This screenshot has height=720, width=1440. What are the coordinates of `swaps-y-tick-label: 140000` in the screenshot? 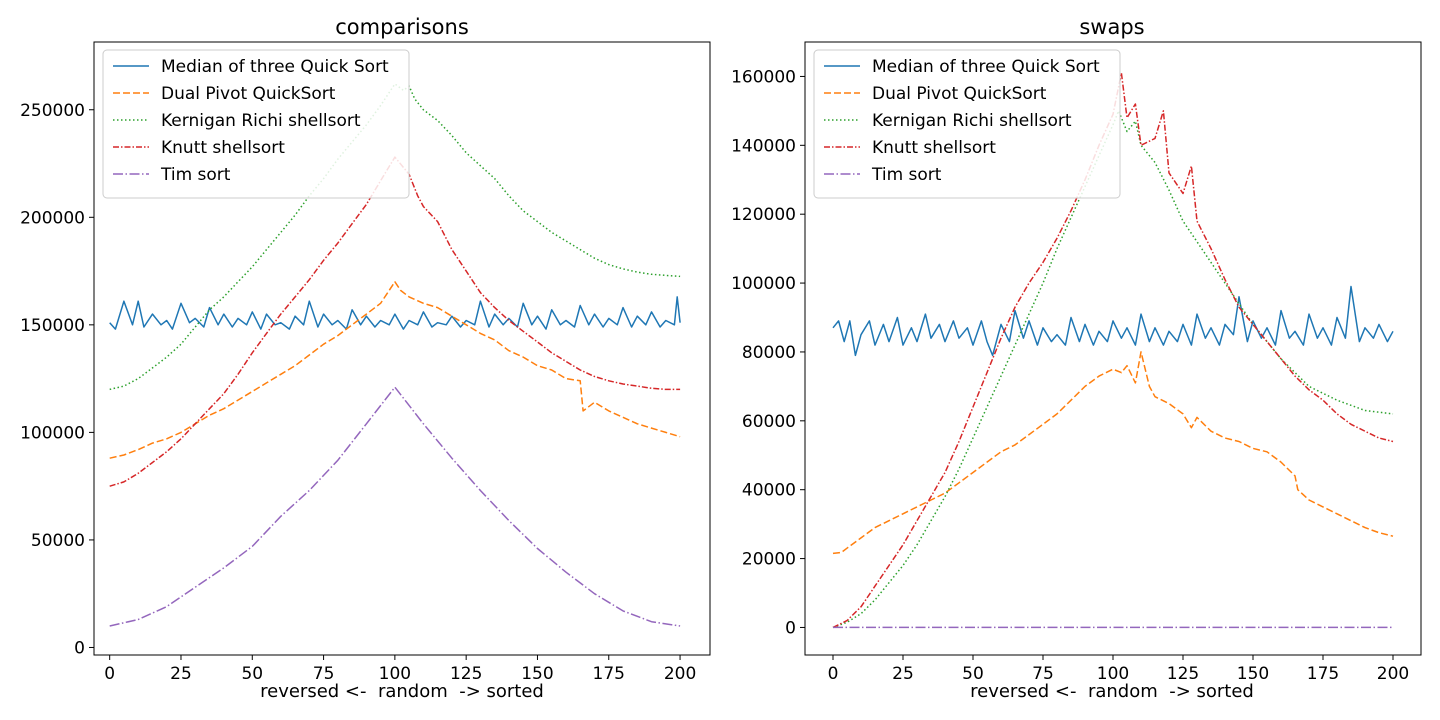 It's located at (763, 146).